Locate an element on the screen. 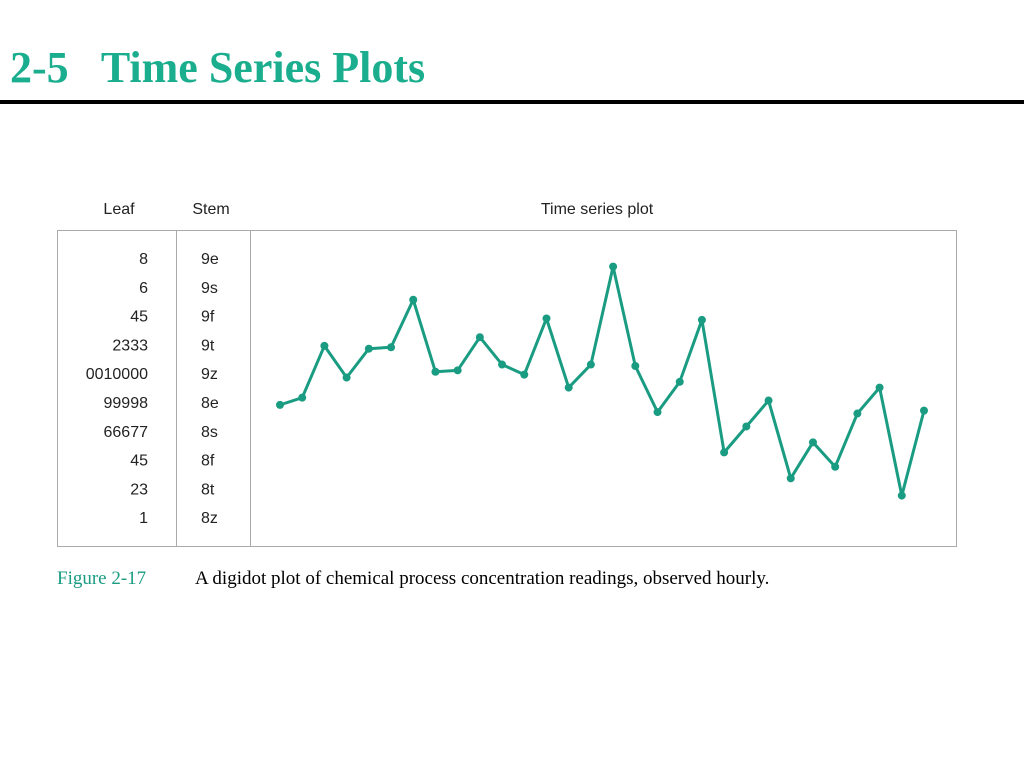 This screenshot has width=1024, height=768. stem: 9t is located at coordinates (208, 345).